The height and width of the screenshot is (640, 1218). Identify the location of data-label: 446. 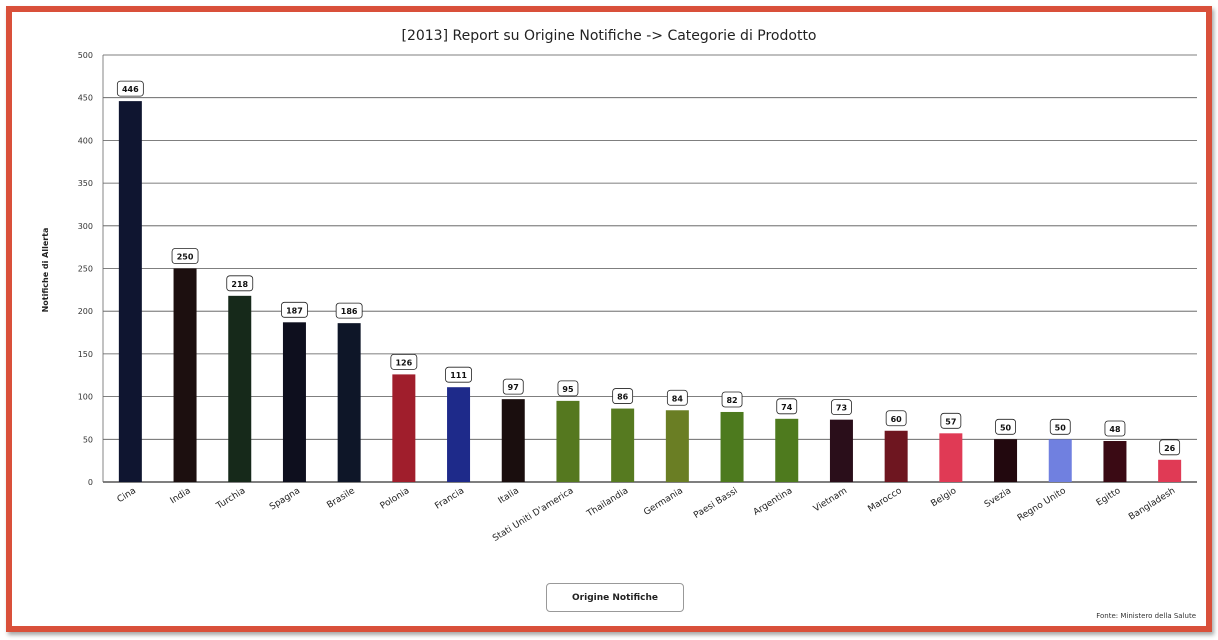
(130, 89).